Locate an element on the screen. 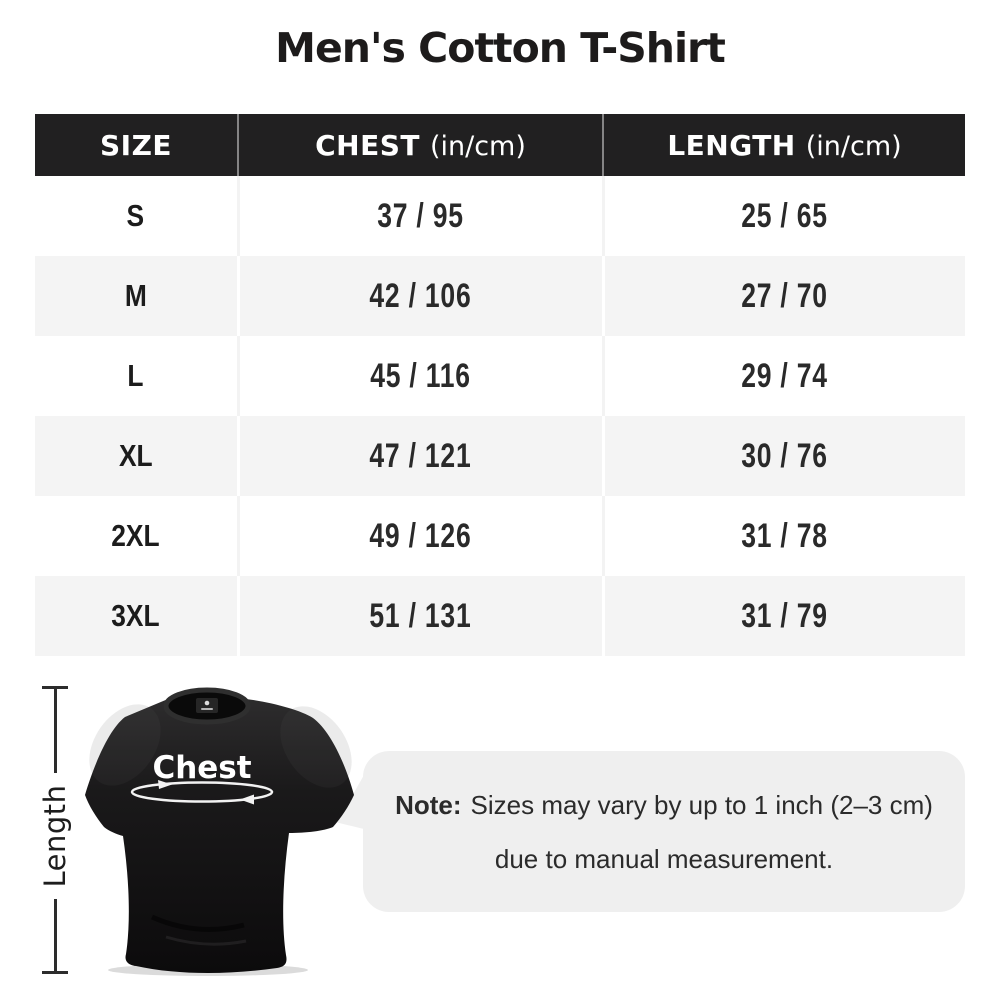 Image resolution: width=1000 pixels, height=1000 pixels. length-line-bottom is located at coordinates (55, 935).